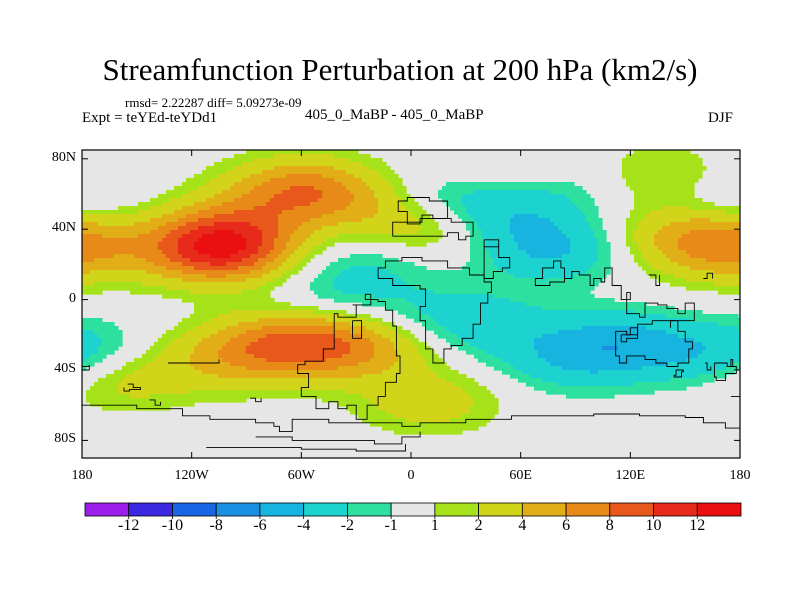  I want to click on colorbar-label: 10, so click(653, 525).